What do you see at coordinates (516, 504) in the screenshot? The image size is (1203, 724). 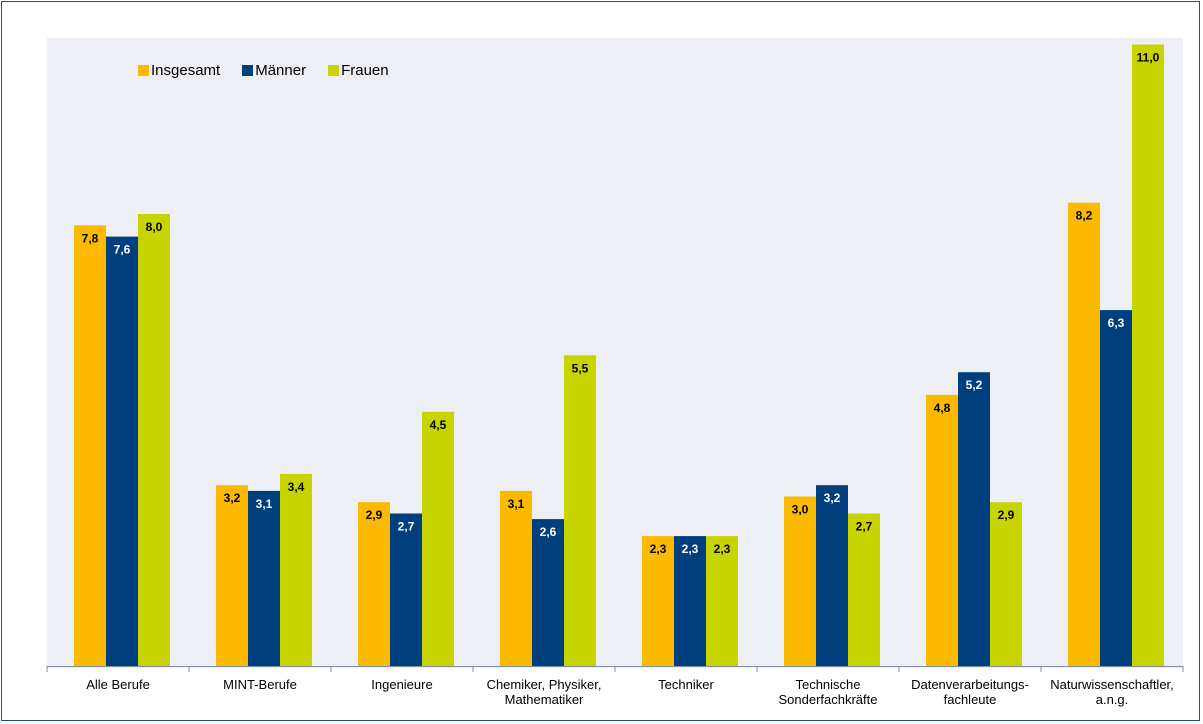 I see `value-label-insgesamt-3: 3,1` at bounding box center [516, 504].